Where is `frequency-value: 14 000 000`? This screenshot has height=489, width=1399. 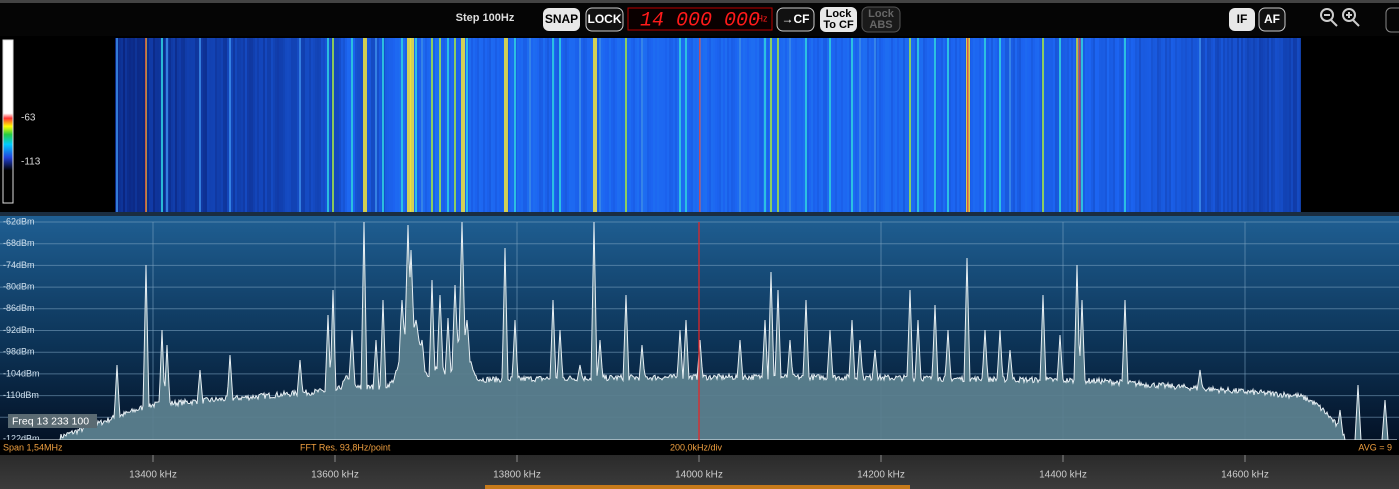
frequency-value: 14 000 000 is located at coordinates (700, 20).